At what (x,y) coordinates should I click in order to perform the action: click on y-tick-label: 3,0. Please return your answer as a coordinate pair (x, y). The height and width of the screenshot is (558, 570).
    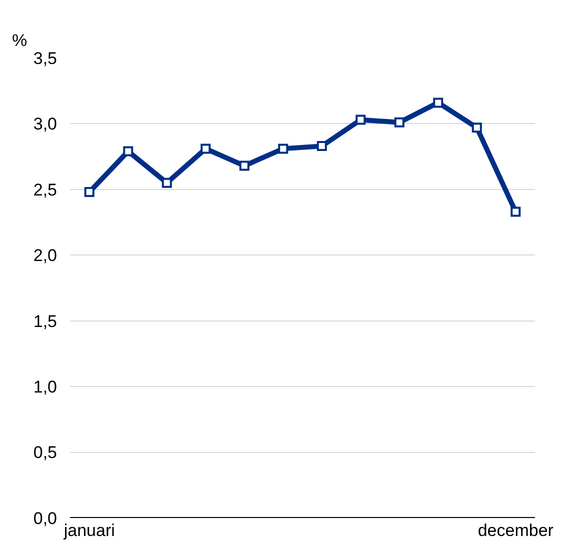
    Looking at the image, I should click on (45, 124).